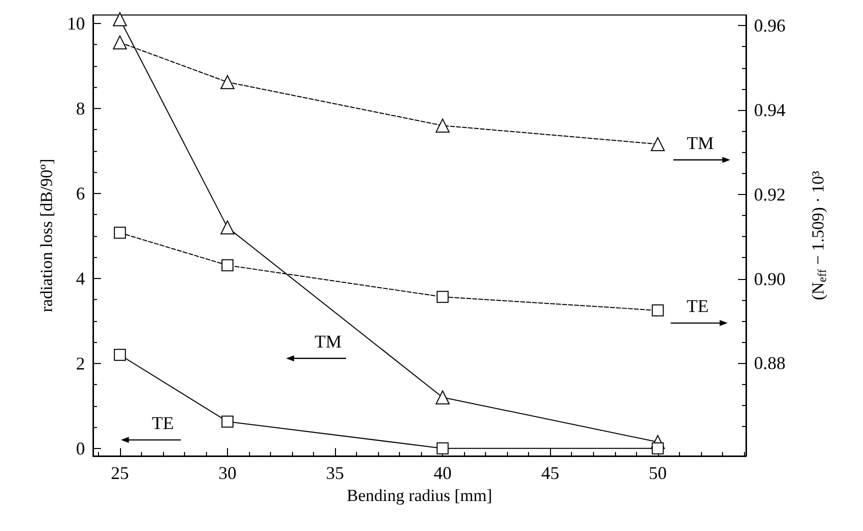 The width and height of the screenshot is (863, 531). Describe the element at coordinates (80, 278) in the screenshot. I see `y-tick-label: 4` at that location.